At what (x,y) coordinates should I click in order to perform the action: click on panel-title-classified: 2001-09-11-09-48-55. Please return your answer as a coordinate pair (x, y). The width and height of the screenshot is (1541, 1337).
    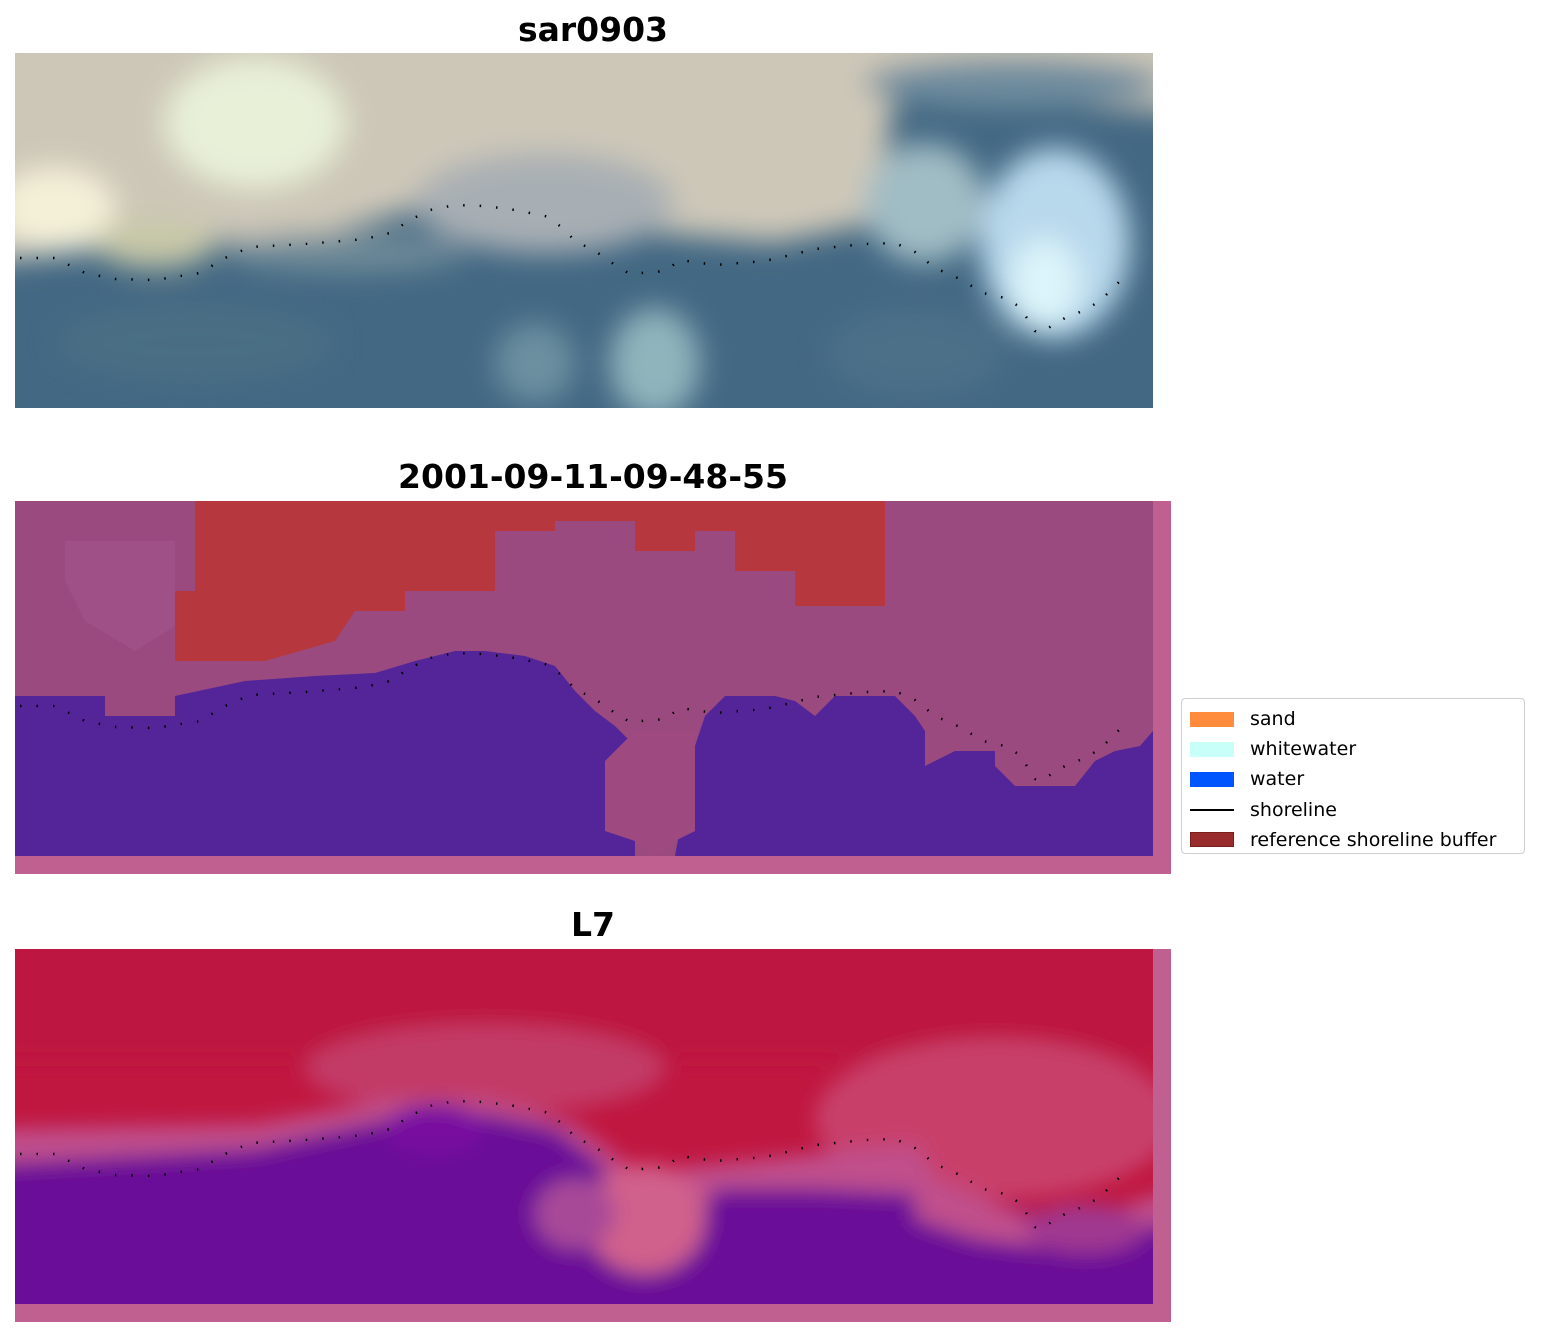
    Looking at the image, I should click on (593, 476).